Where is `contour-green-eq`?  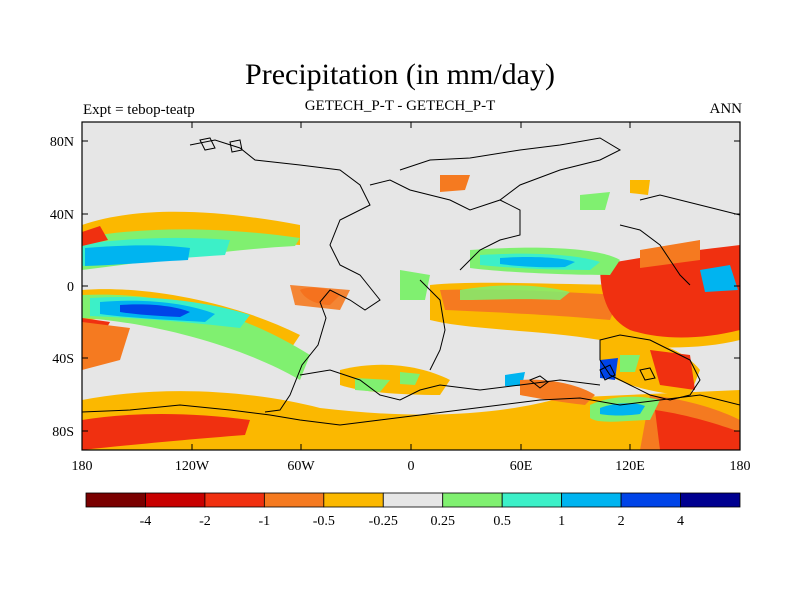 contour-green-eq is located at coordinates (515, 292).